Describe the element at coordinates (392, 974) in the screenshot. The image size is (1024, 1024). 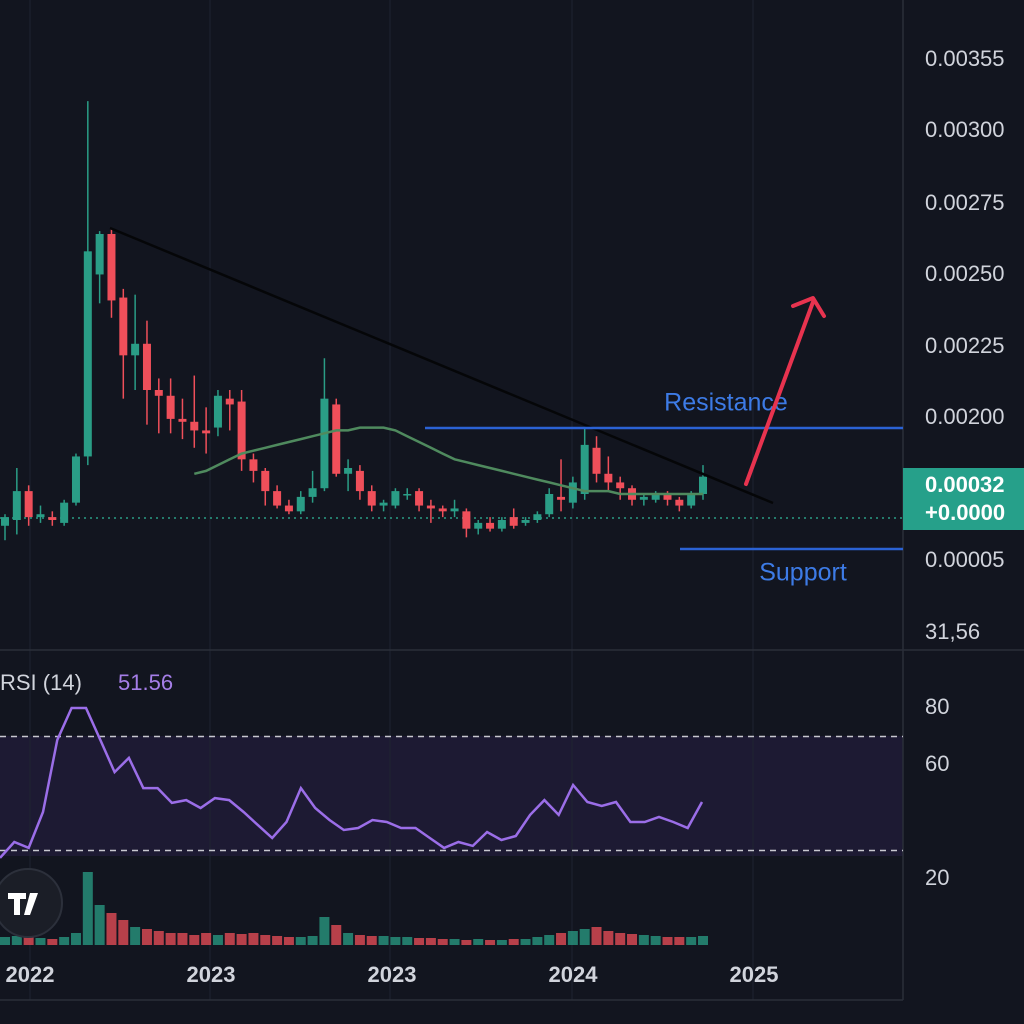
I see `x-tick-label: 2023` at that location.